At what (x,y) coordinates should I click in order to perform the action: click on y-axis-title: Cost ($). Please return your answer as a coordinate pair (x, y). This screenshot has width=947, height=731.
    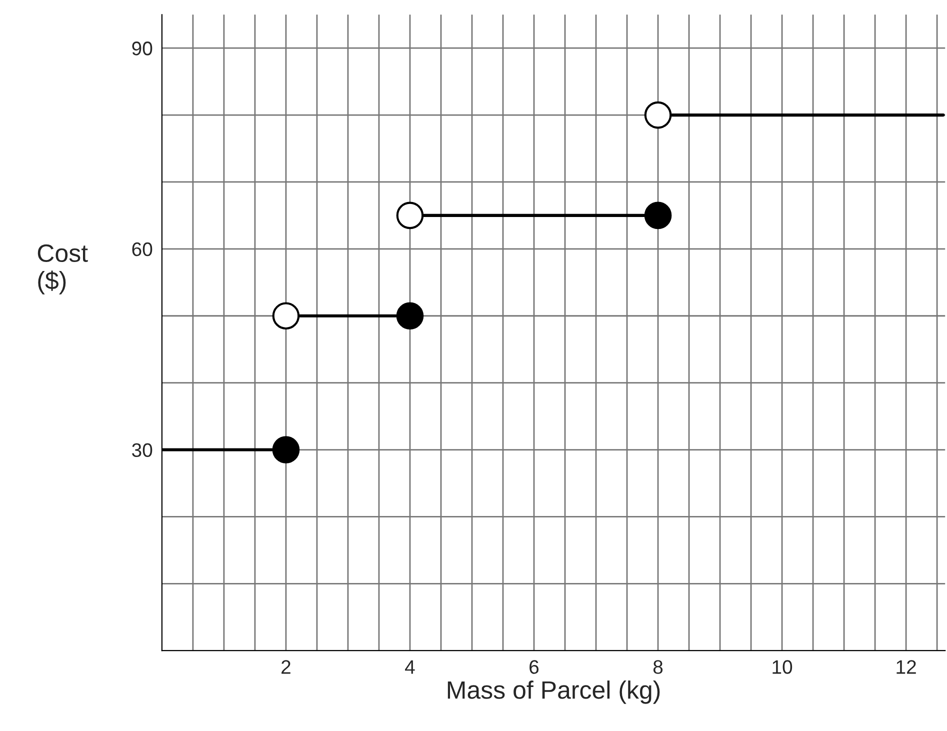
    Looking at the image, I should click on (63, 269).